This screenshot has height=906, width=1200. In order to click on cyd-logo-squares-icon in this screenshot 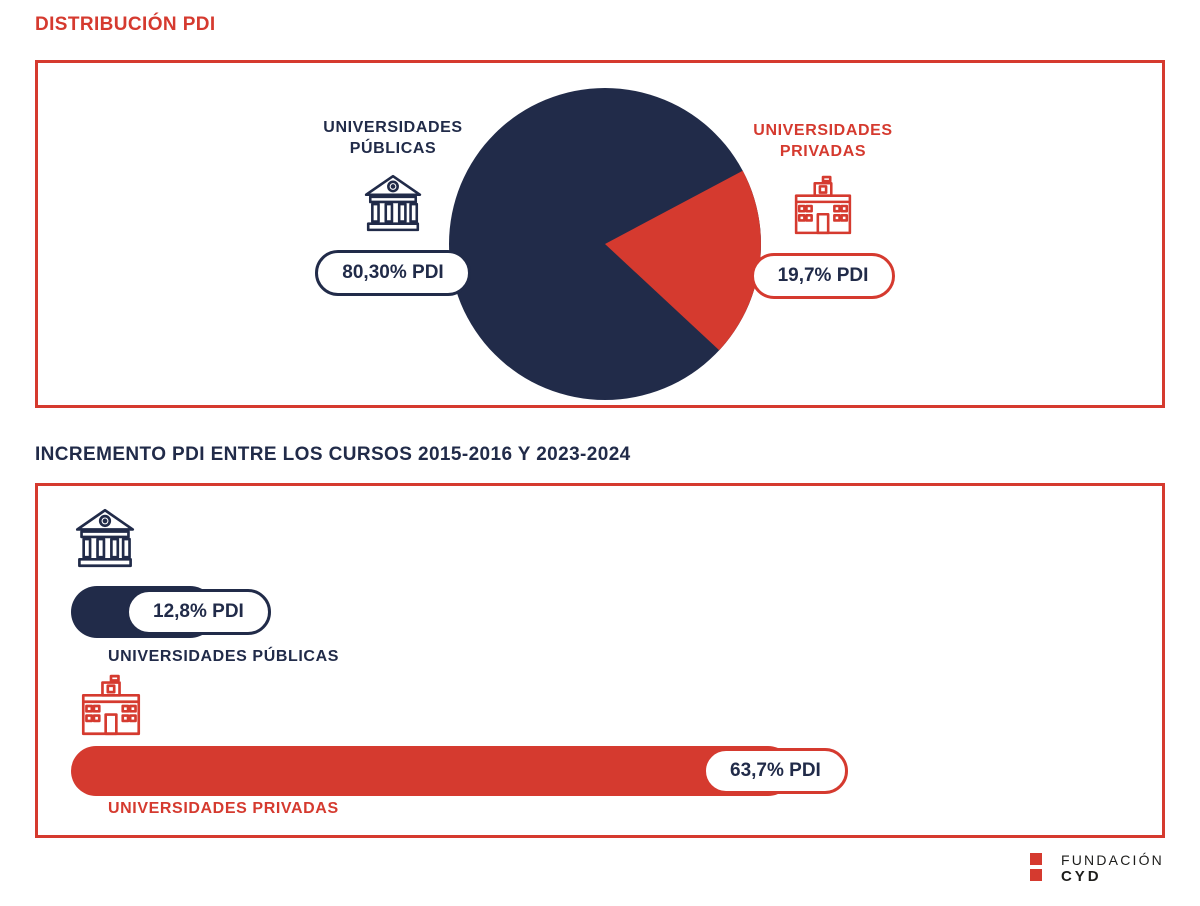, I will do `click(1035, 866)`.